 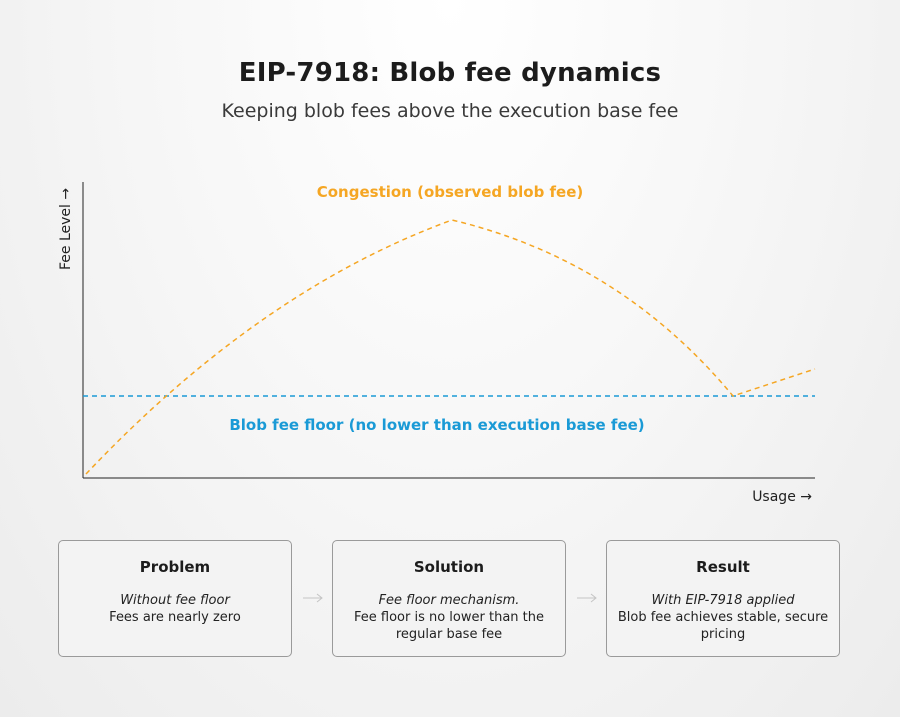 I want to click on x-axis-label: Usage →, so click(x=782, y=497).